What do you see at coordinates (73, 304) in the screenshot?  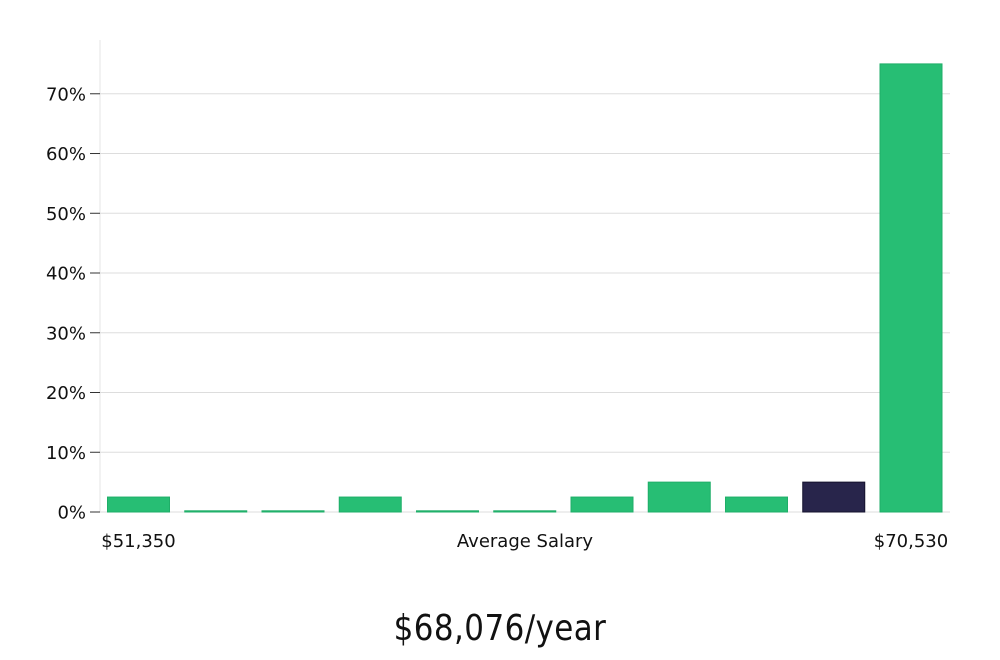 I see `y-axis-ticks: 0% 10% 20% 30% 40% 50% 60% 70%` at bounding box center [73, 304].